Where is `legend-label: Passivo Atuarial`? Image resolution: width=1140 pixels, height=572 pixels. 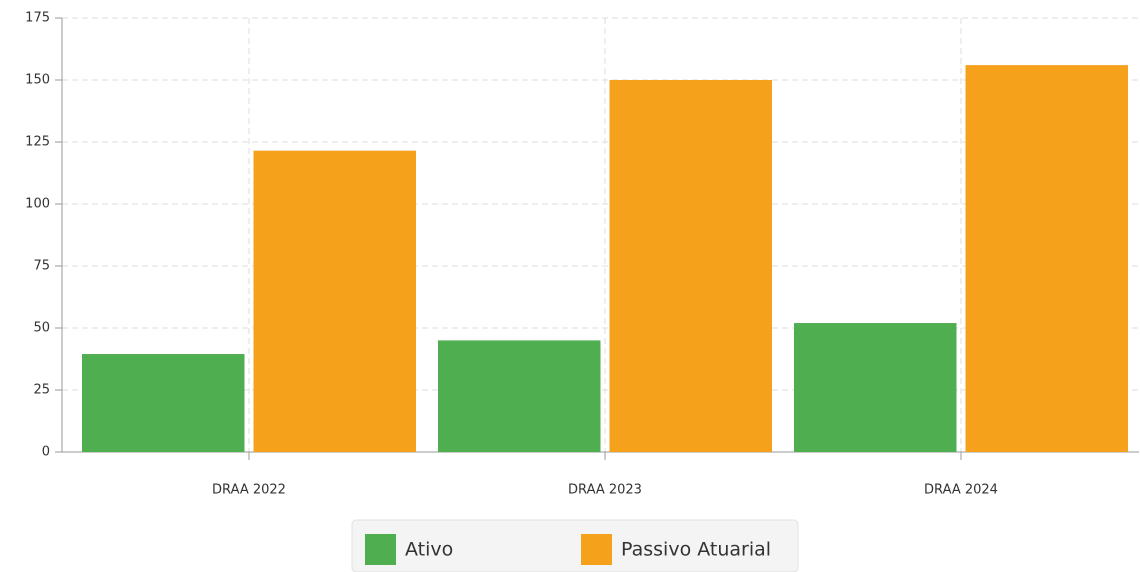
legend-label: Passivo Atuarial is located at coordinates (696, 550).